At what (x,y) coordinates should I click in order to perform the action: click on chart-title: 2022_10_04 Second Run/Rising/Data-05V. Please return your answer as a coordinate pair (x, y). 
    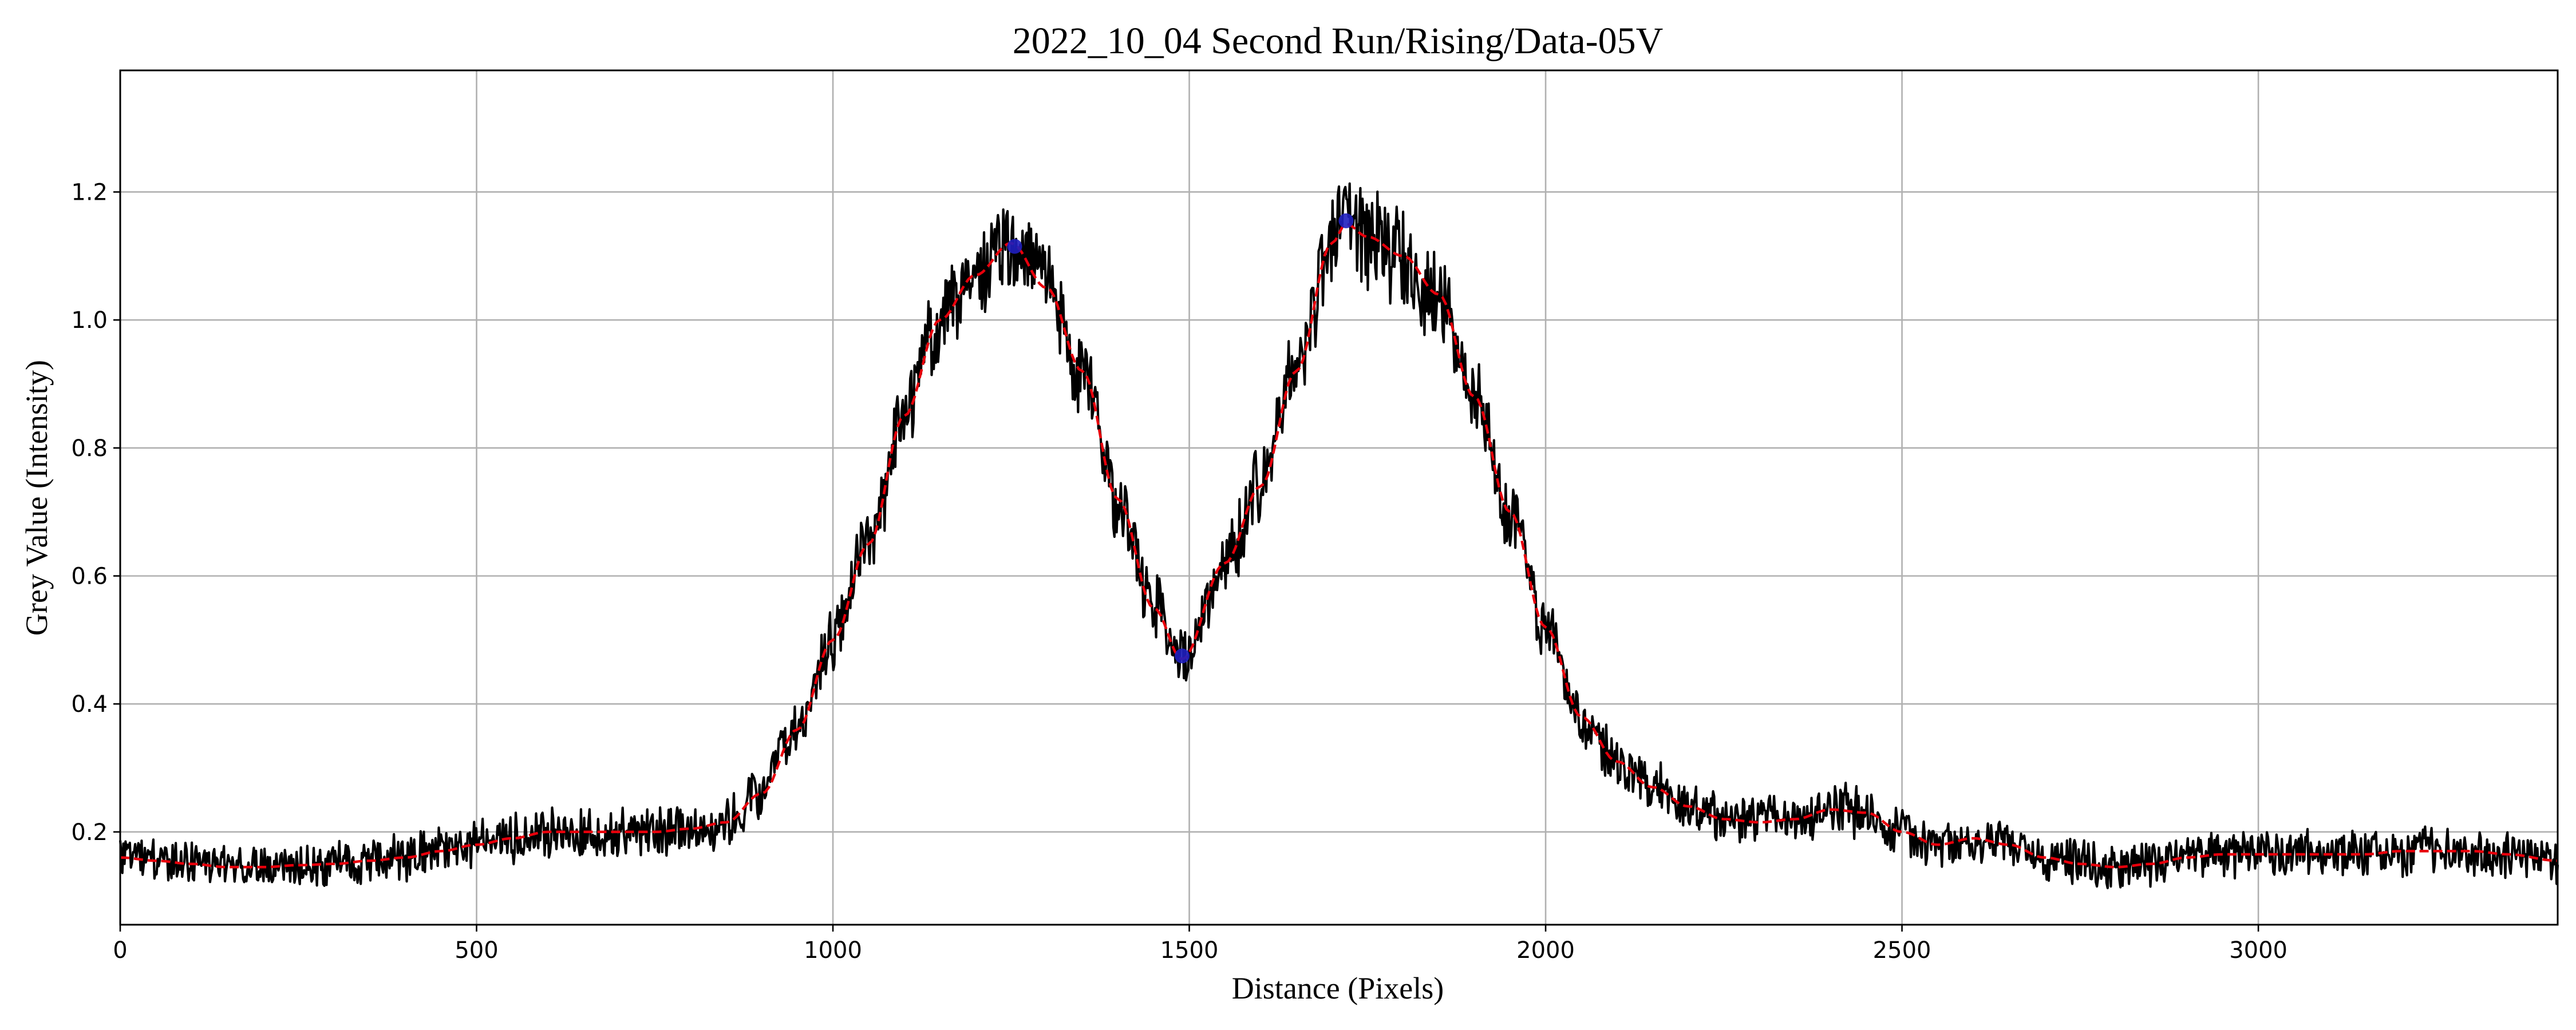
    Looking at the image, I should click on (1338, 41).